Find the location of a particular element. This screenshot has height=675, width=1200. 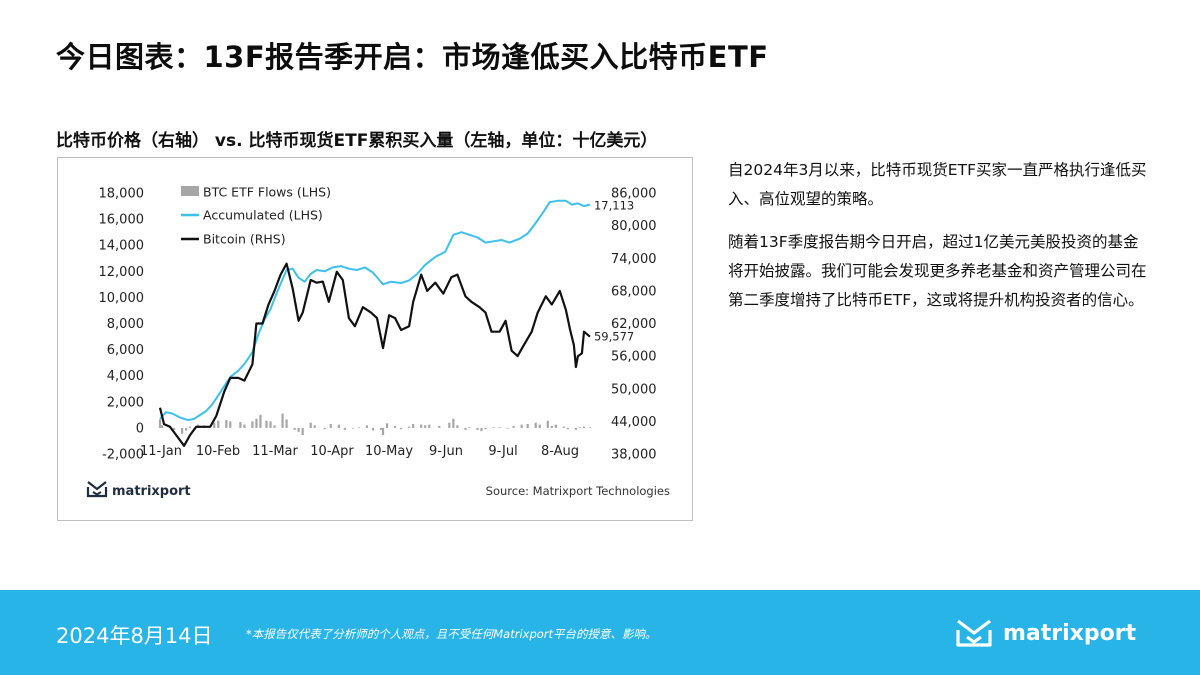

chart-source-note: Source: Matrixport Technologies is located at coordinates (578, 491).